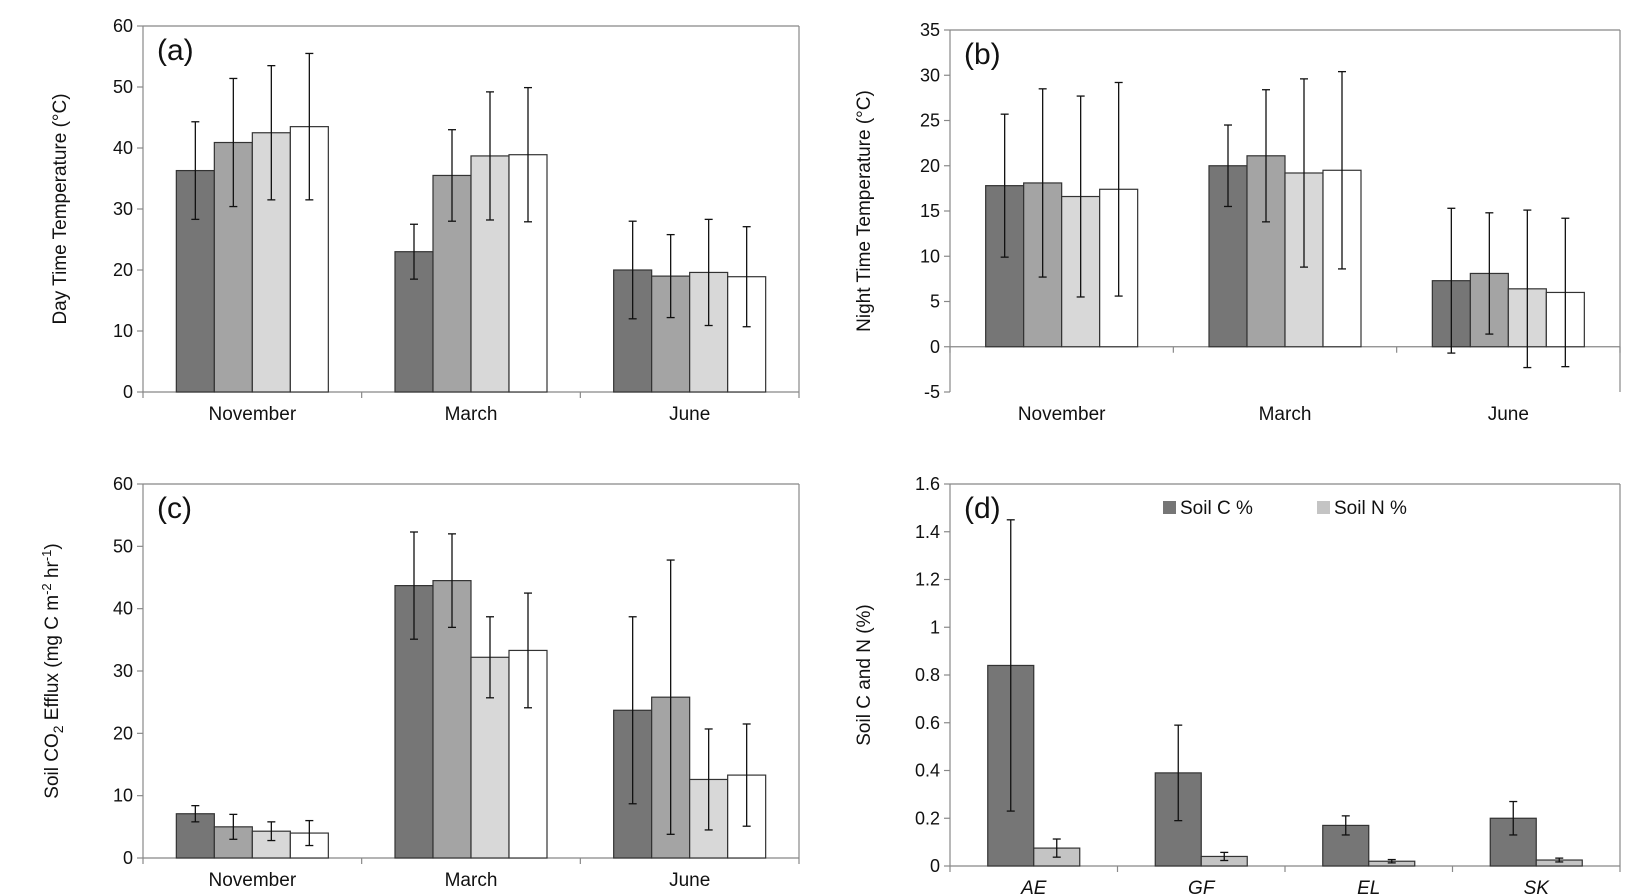 The image size is (1636, 896). Describe the element at coordinates (982, 508) in the screenshot. I see `panel-label: (d)` at that location.